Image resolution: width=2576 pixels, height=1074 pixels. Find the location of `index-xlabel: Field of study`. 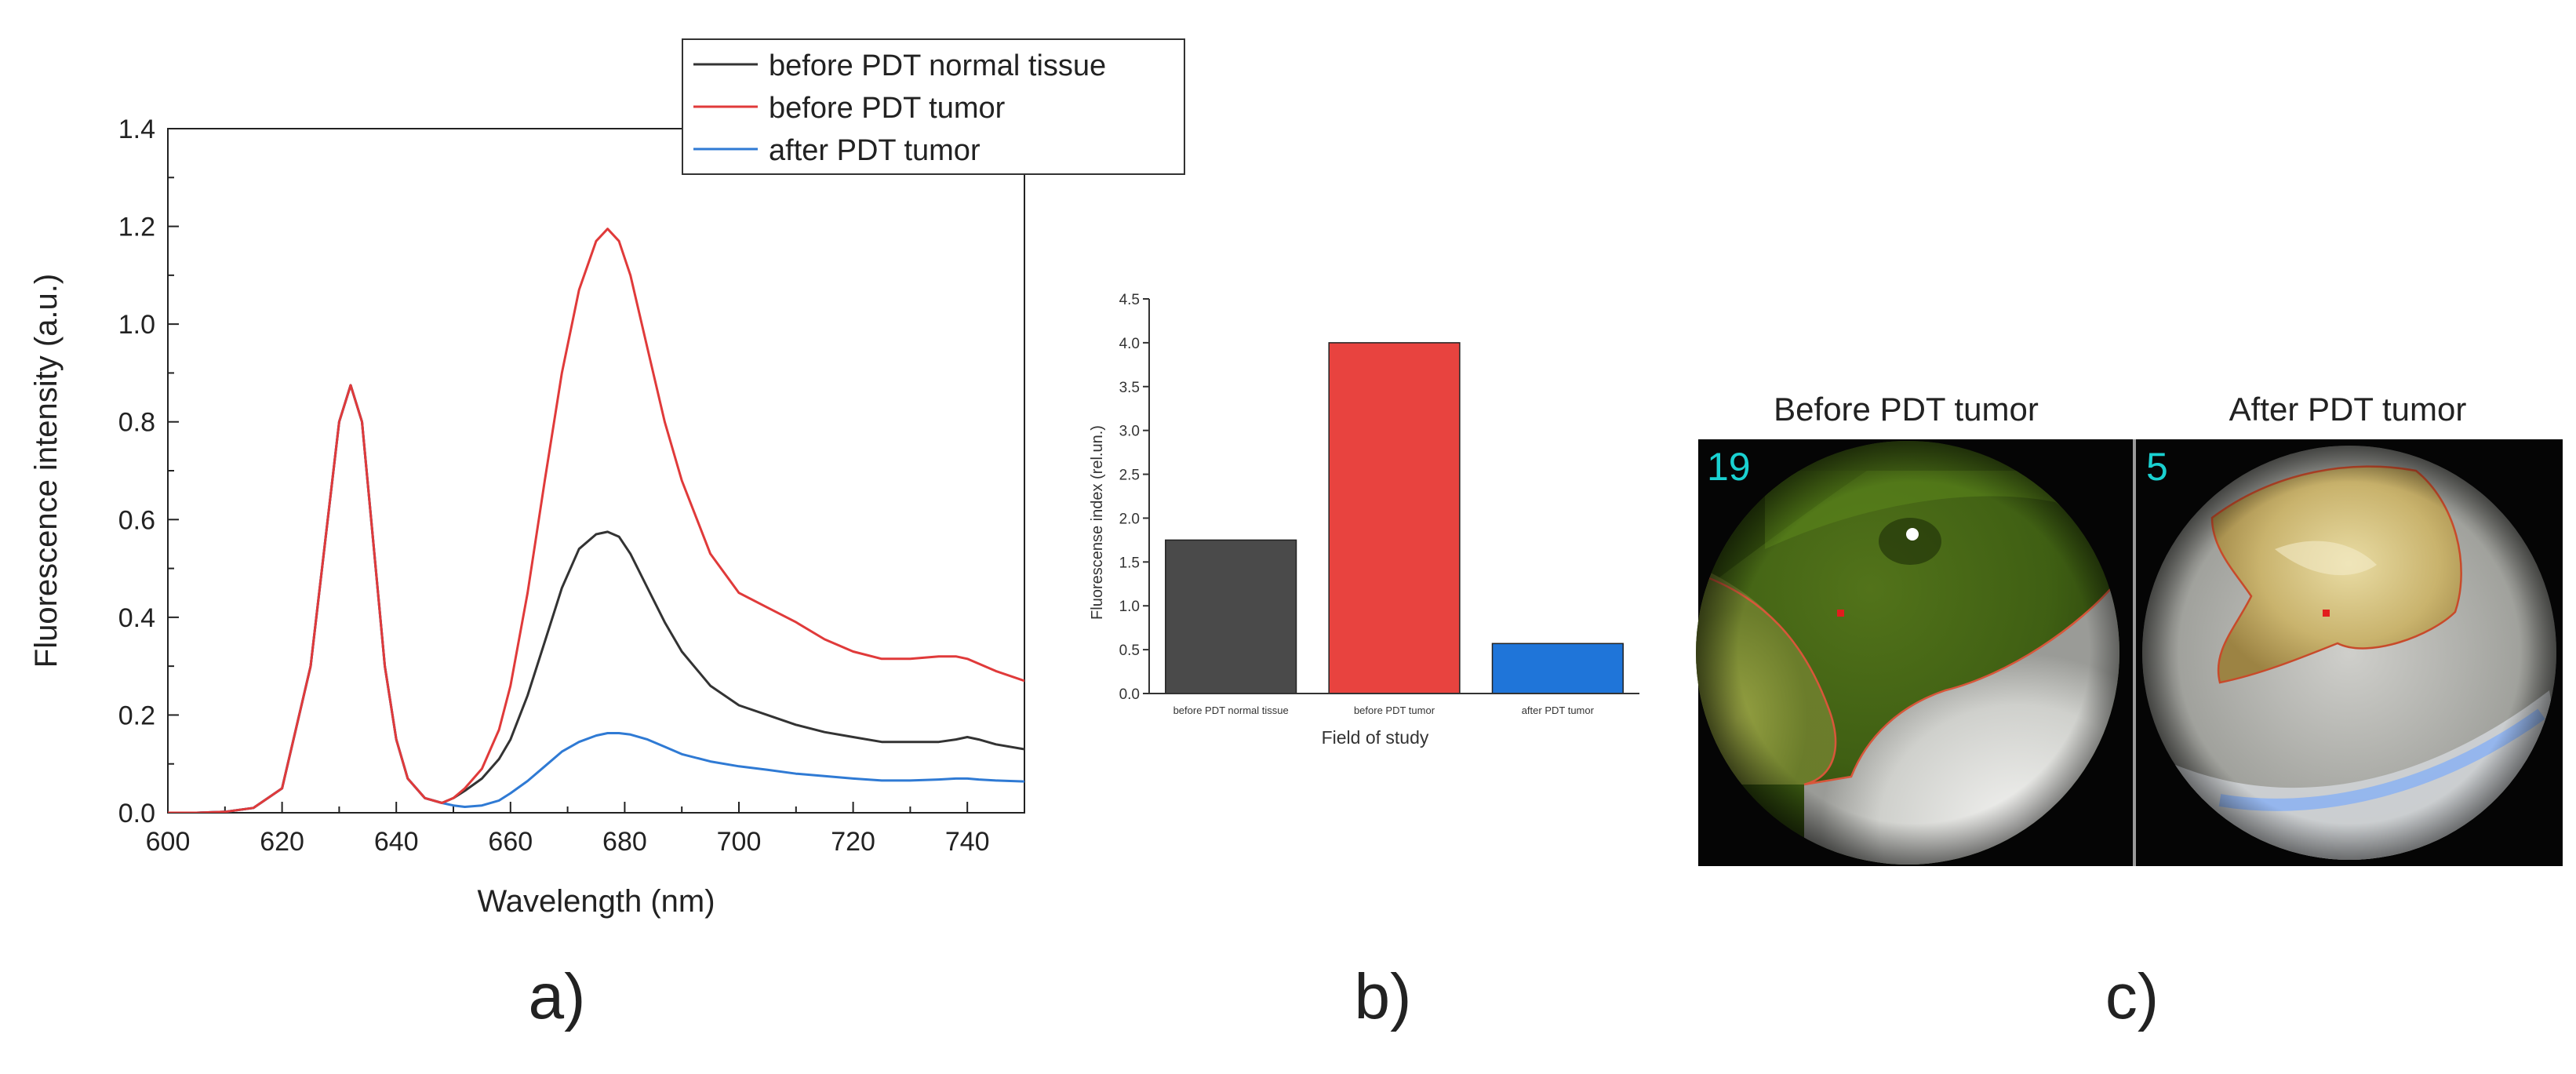

index-xlabel: Field of study is located at coordinates (1375, 737).